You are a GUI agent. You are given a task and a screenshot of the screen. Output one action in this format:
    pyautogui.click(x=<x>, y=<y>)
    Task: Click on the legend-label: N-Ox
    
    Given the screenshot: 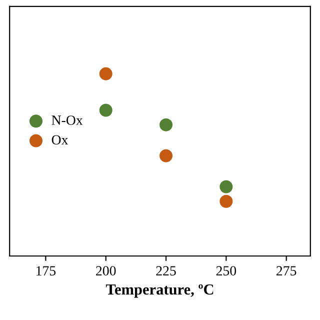 What is the action you would take?
    pyautogui.click(x=67, y=120)
    